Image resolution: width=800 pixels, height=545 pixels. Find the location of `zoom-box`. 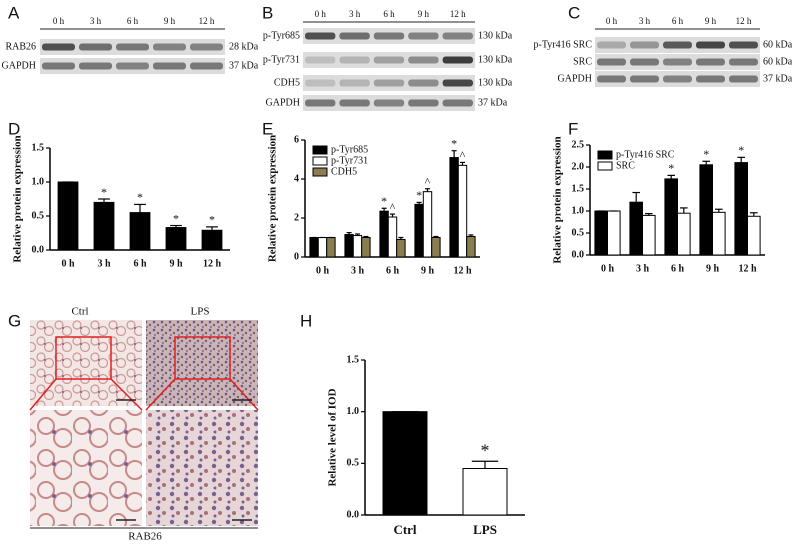

zoom-box is located at coordinates (202, 358).